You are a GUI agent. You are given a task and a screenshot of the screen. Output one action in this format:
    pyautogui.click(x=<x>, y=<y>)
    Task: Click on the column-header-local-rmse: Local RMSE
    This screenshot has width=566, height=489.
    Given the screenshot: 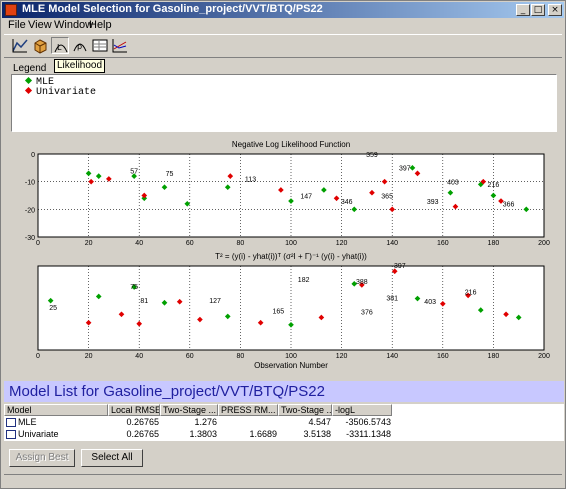 What is the action you would take?
    pyautogui.click(x=134, y=410)
    